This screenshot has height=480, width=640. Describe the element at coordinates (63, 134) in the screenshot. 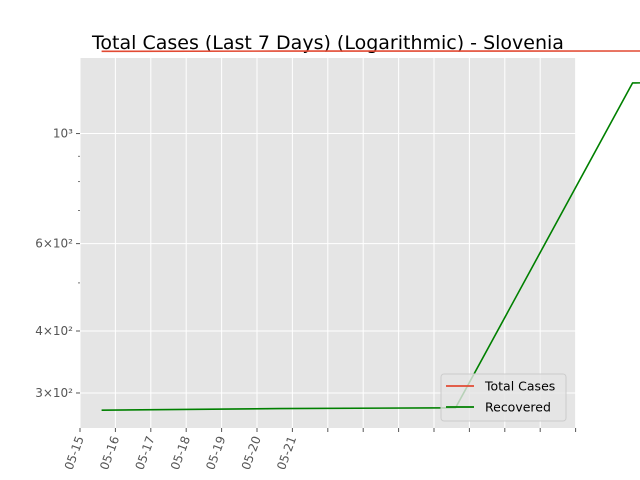

I see `y-tick-label: 10³` at that location.